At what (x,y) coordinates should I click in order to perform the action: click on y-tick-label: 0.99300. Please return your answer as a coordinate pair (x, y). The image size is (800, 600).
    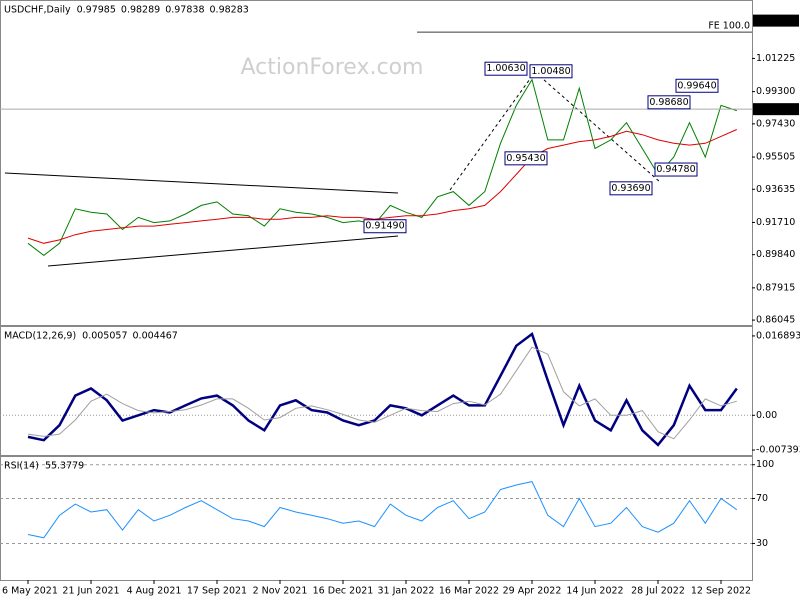
    Looking at the image, I should click on (775, 91).